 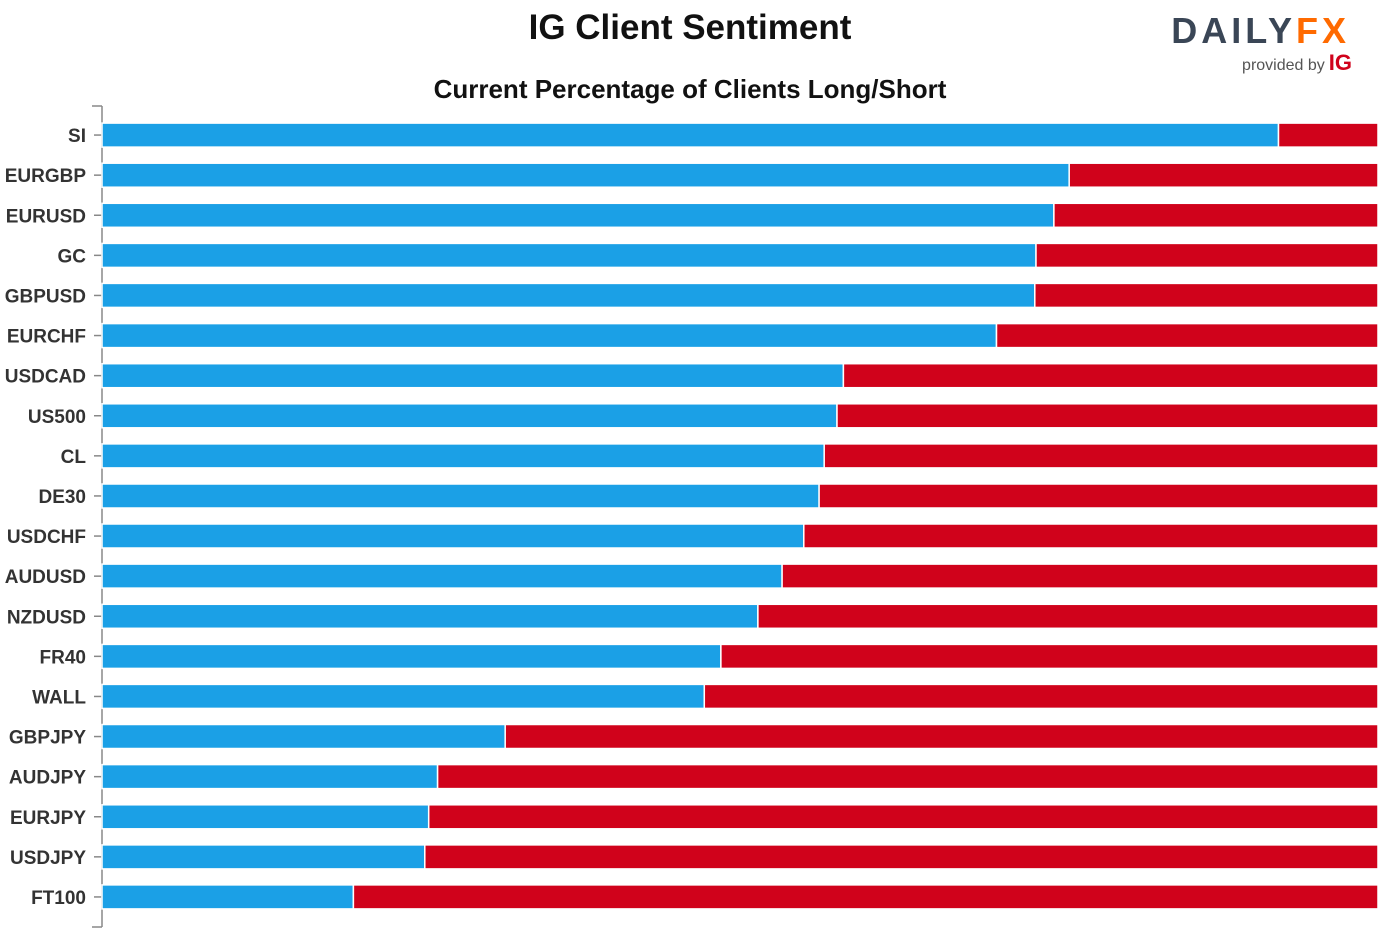 I want to click on bar-long-gbpjpy, so click(x=303, y=736).